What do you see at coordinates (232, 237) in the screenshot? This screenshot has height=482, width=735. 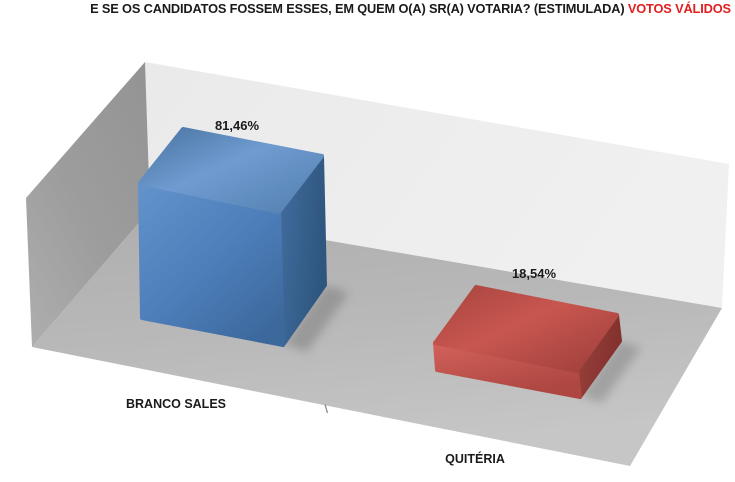 I see `bar-branco-sales` at bounding box center [232, 237].